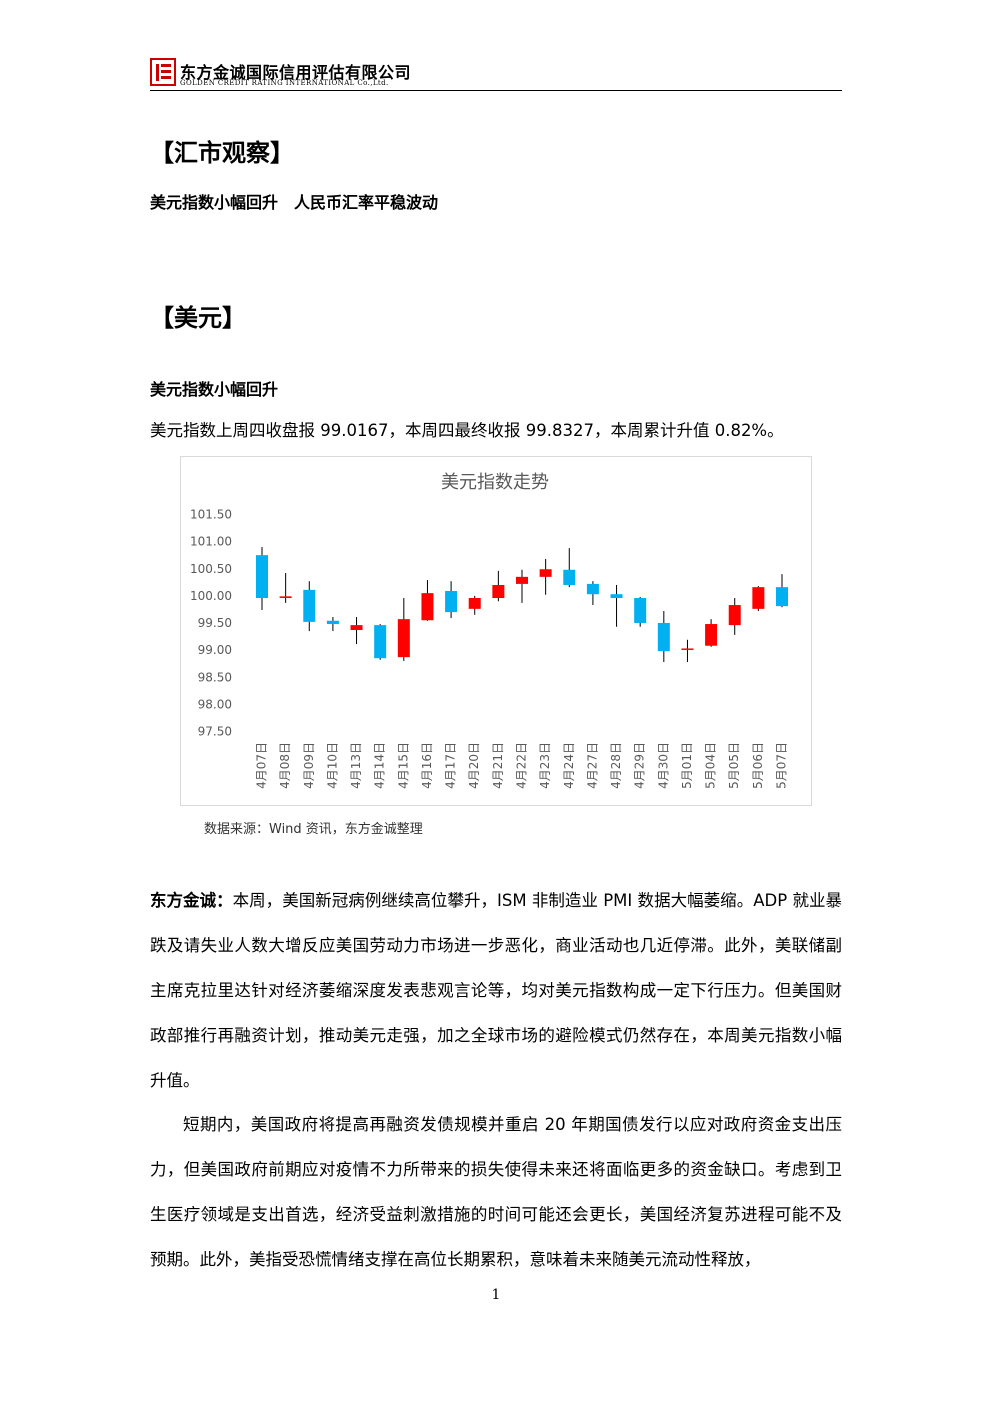 The width and height of the screenshot is (992, 1403). I want to click on x-tick-label: 4月22日, so click(522, 765).